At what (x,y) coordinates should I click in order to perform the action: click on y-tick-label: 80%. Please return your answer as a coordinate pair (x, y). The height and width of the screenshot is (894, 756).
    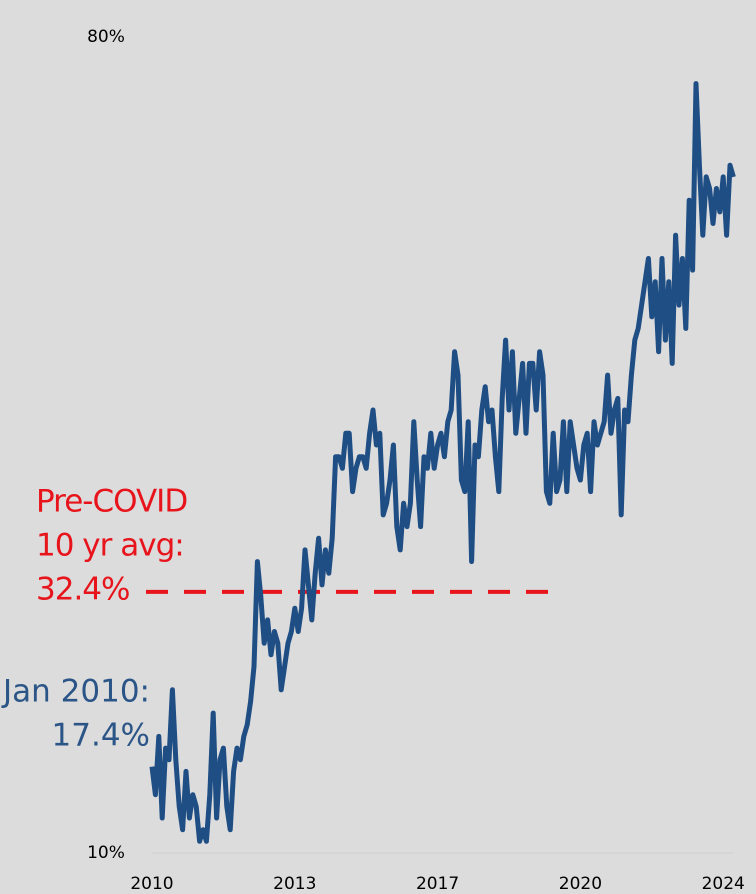
    Looking at the image, I should click on (106, 37).